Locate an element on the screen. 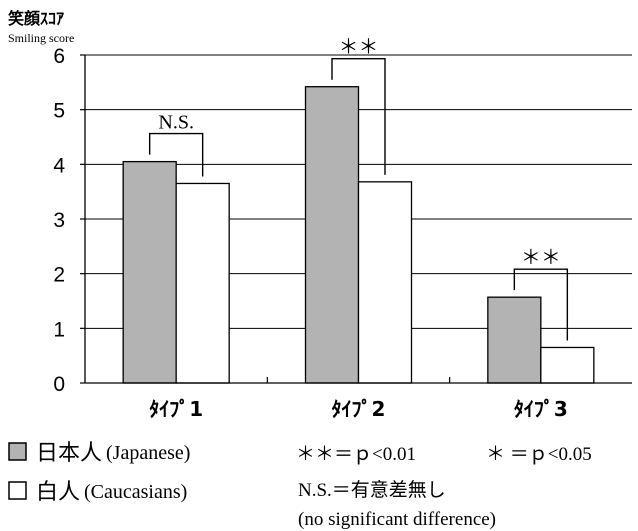 The image size is (638, 531). legend-swatch-caucasian is located at coordinates (17, 490).